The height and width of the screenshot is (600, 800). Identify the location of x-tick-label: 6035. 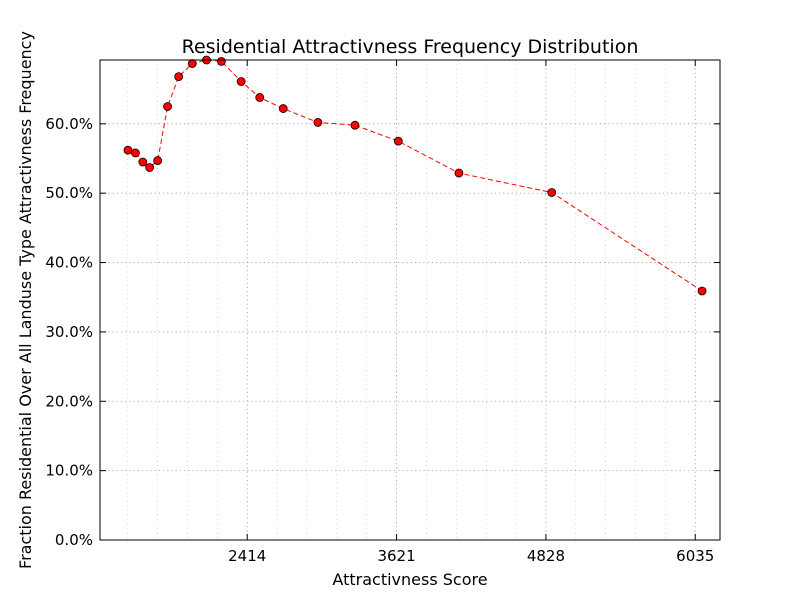
(695, 556).